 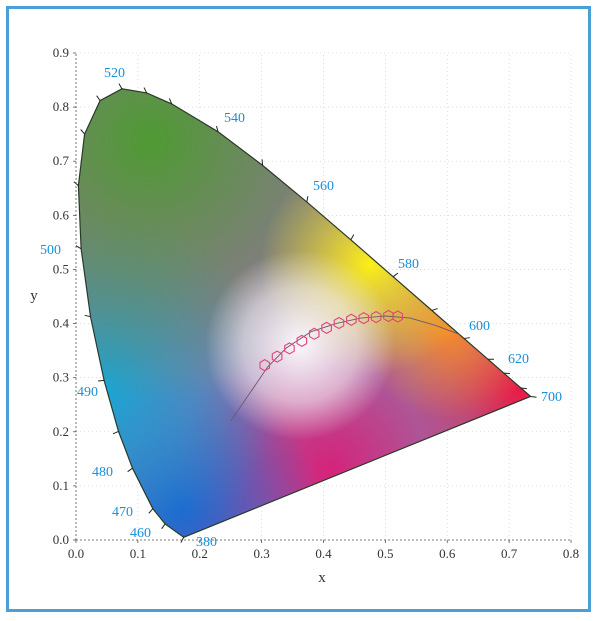 I want to click on x-tick-label: 0.8, so click(x=571, y=553).